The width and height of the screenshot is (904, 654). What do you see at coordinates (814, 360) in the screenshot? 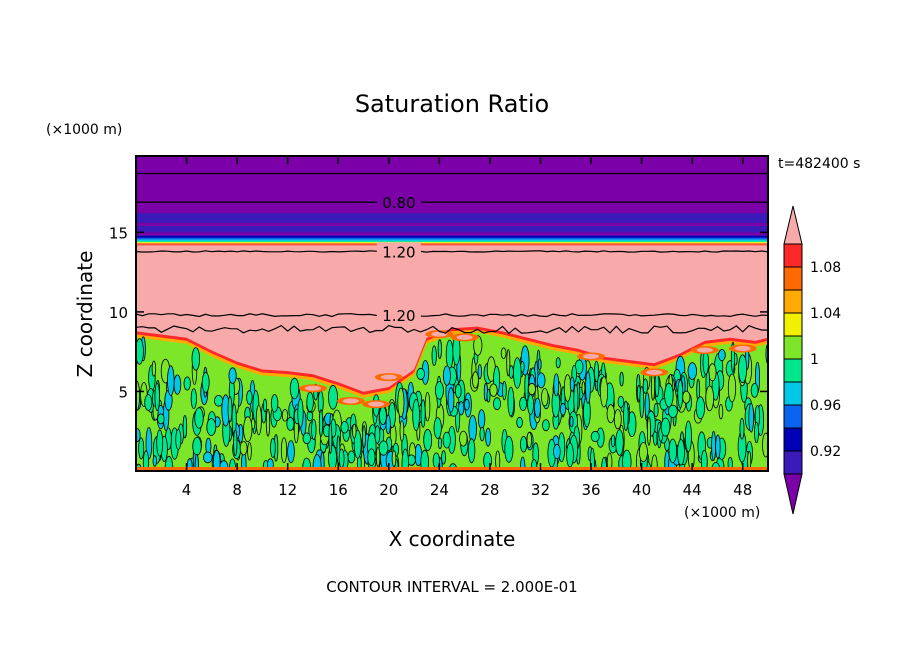
I see `colorbar-tick-label: 1` at bounding box center [814, 360].